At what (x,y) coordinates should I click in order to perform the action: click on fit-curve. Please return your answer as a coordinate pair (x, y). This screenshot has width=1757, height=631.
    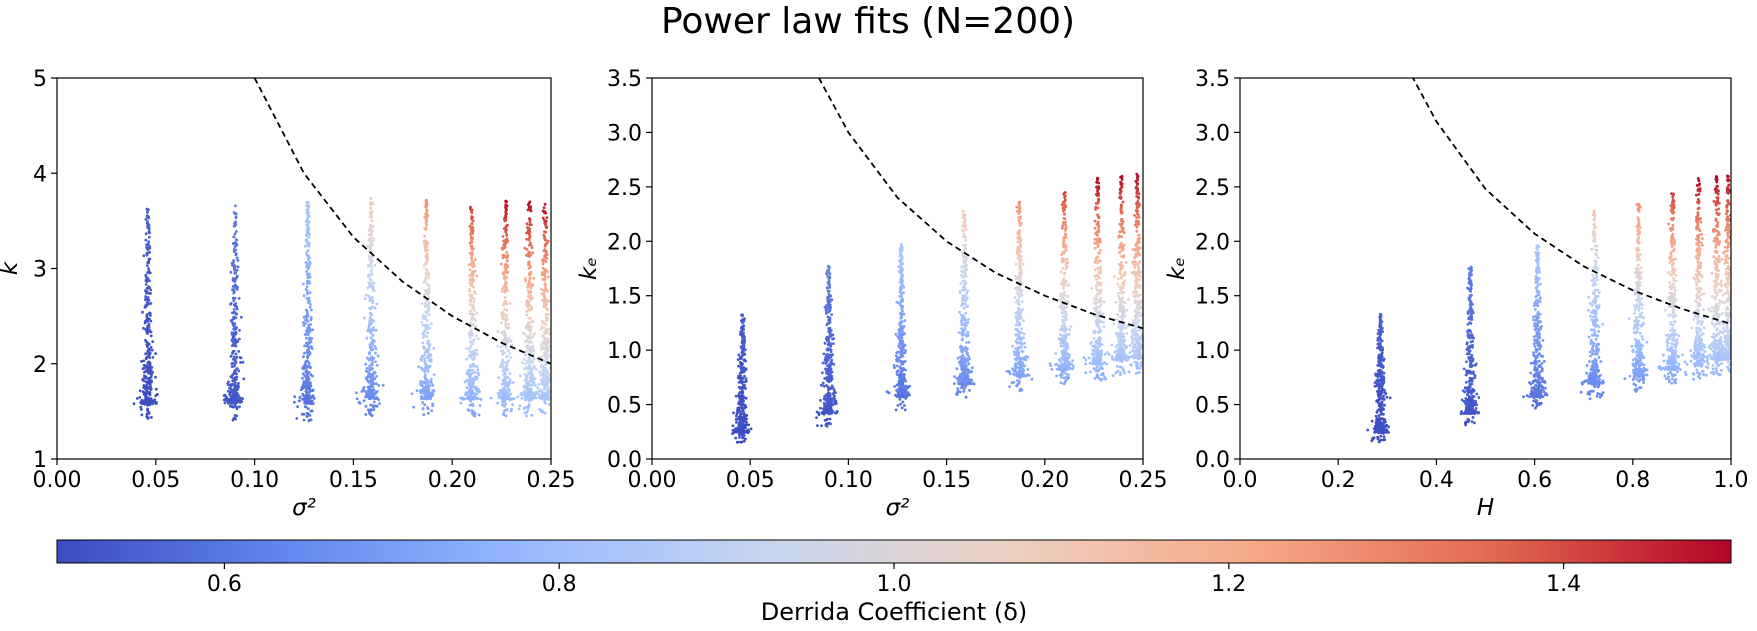
    Looking at the image, I should click on (402, 221).